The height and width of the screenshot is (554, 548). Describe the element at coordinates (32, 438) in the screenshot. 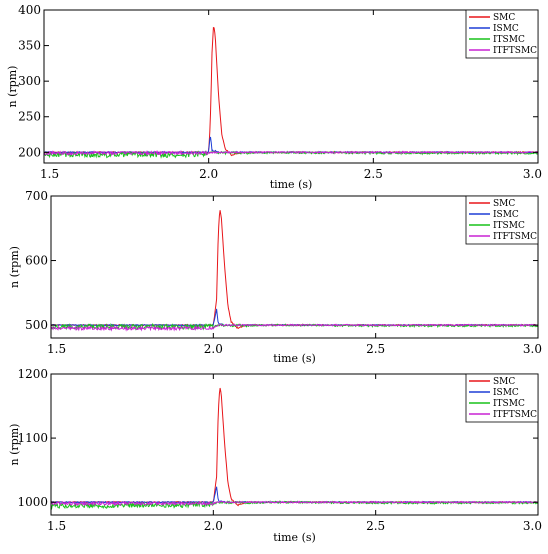

I see `y-tick-label: 1100` at that location.